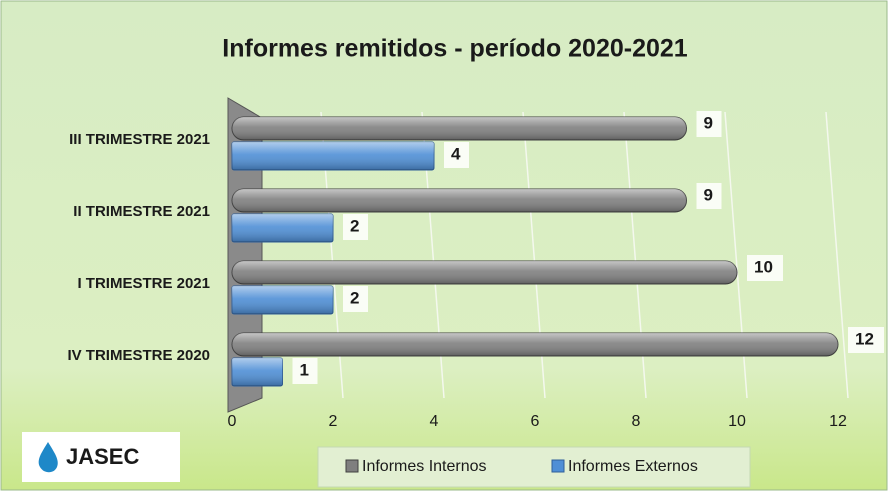 This screenshot has height=491, width=888. I want to click on x-tick-label: 12, so click(838, 421).